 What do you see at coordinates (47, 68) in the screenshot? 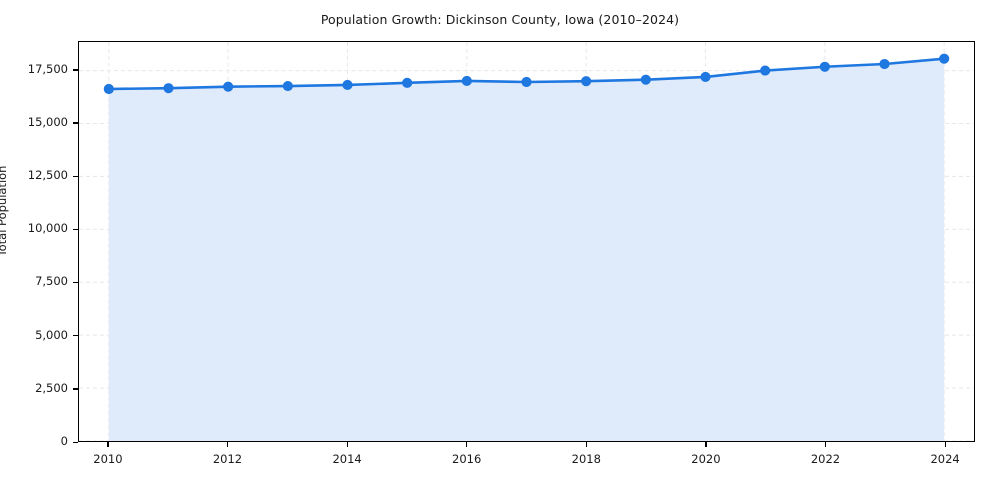
I see `y-axis-tick-label: 17,500` at bounding box center [47, 68].